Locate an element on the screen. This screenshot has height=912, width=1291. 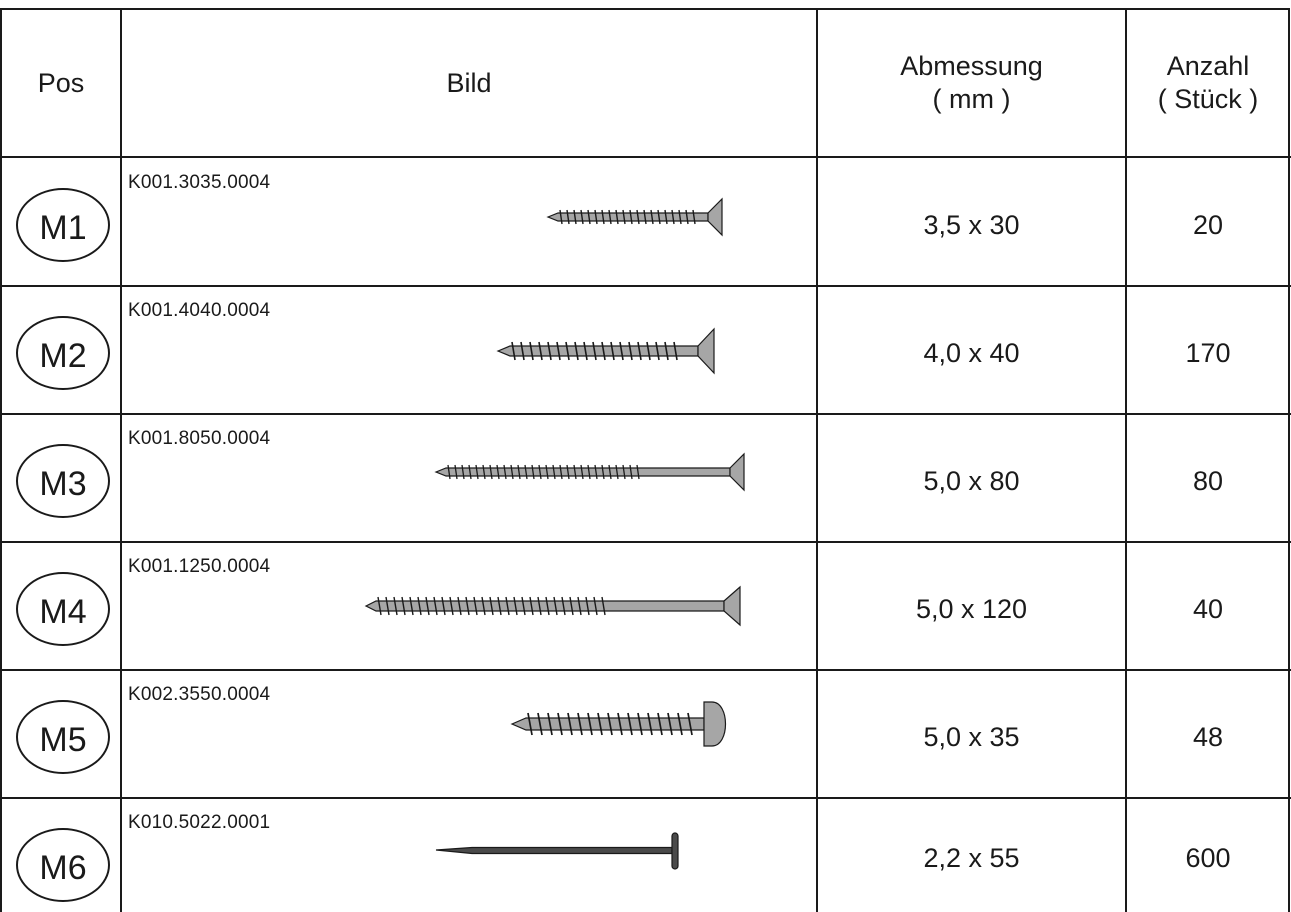
article-number: K001.4040.0004 is located at coordinates (199, 310).